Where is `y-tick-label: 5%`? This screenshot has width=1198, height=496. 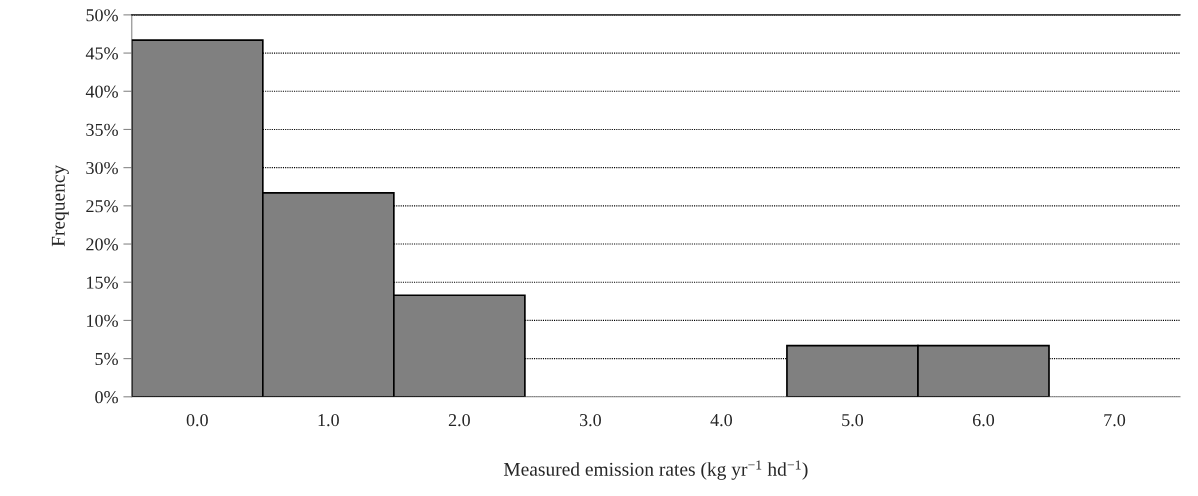
y-tick-label: 5% is located at coordinates (106, 359).